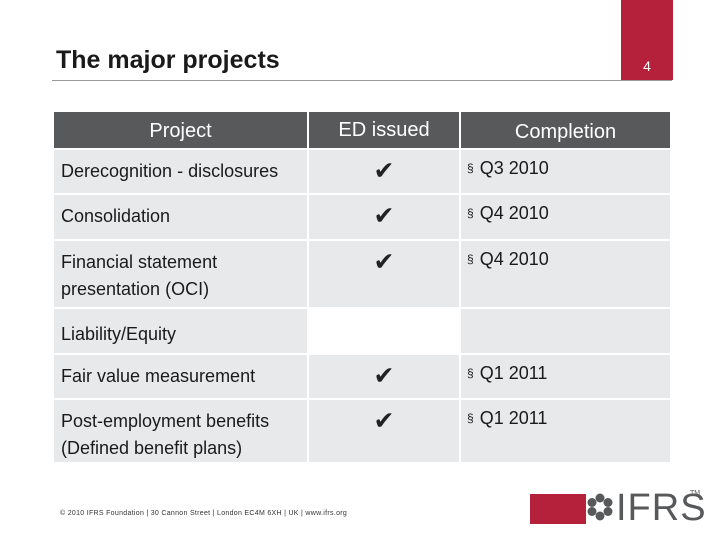  I want to click on logo-red-block, so click(558, 509).